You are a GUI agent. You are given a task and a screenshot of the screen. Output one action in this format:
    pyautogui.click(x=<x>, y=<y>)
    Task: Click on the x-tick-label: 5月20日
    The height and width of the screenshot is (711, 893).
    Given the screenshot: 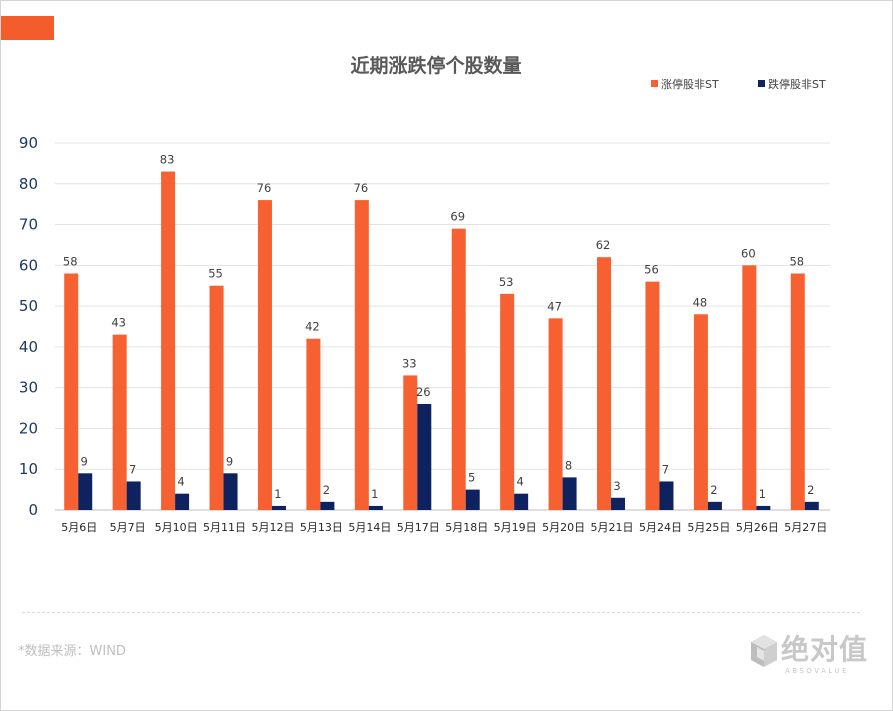 What is the action you would take?
    pyautogui.click(x=563, y=527)
    